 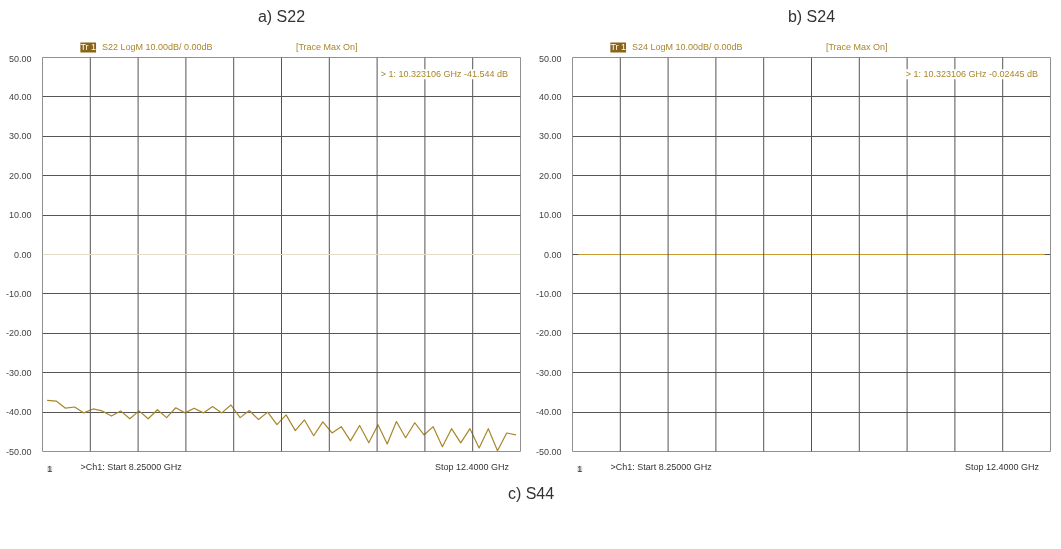 I want to click on text: S22 LogM 10.00dB/ 0.00dB, so click(x=157, y=47).